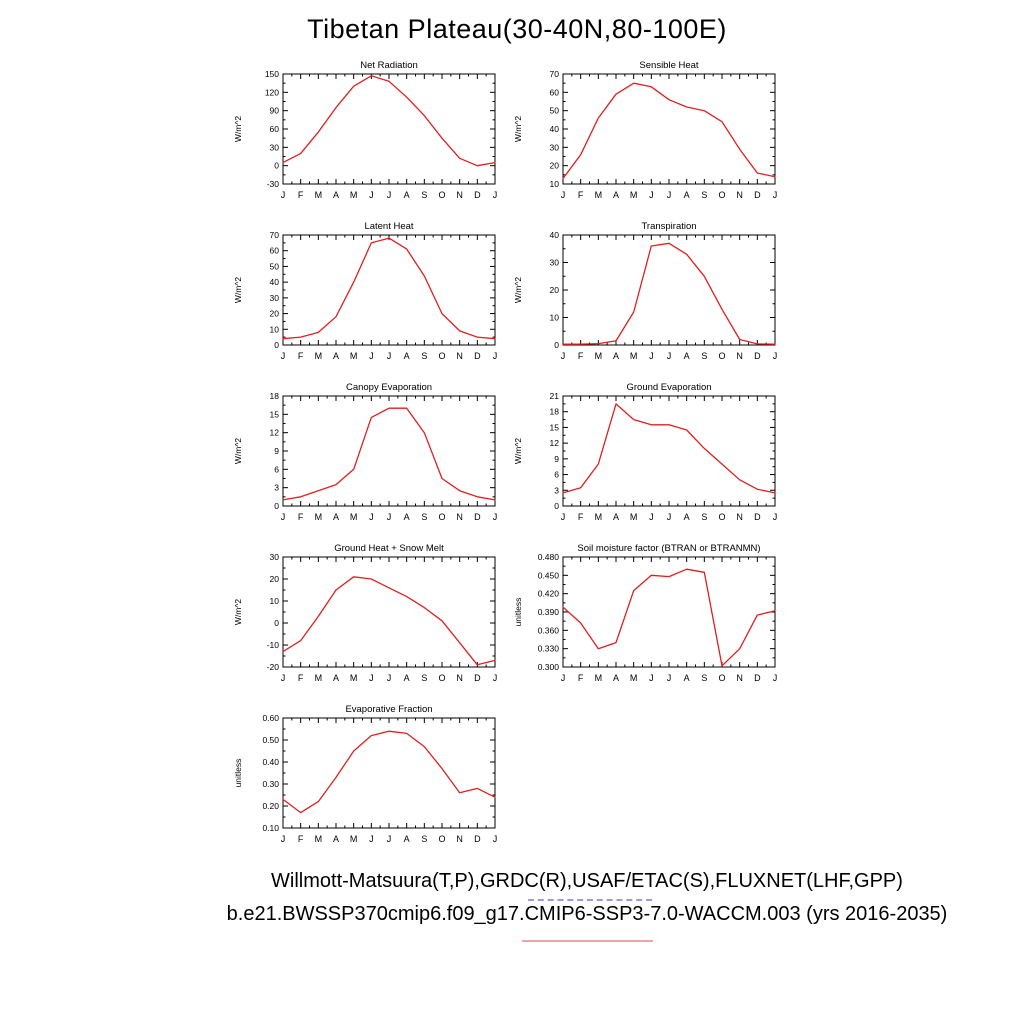 This screenshot has height=1024, width=1024. I want to click on y-tick-label: 70, so click(275, 235).